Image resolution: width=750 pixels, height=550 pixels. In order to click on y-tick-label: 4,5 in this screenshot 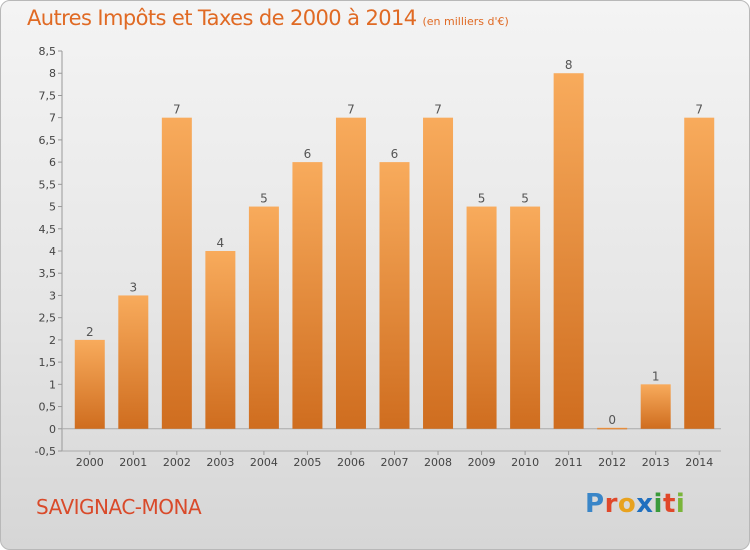, I will do `click(48, 229)`.